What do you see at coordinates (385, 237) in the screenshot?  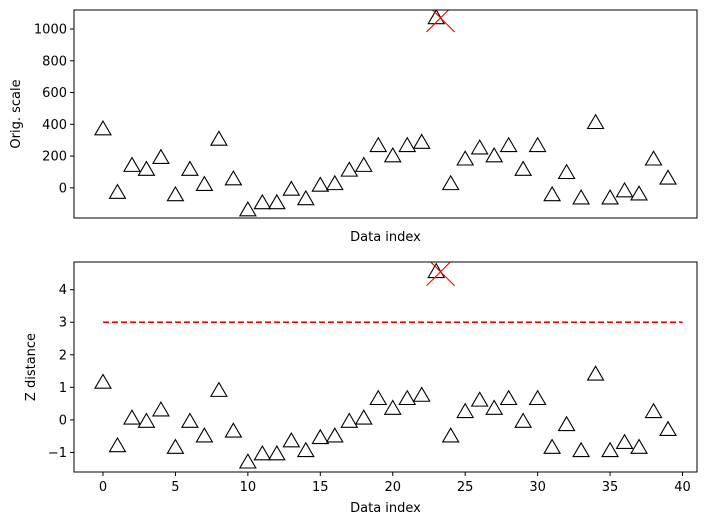 I see `top-xlabel: Data index` at bounding box center [385, 237].